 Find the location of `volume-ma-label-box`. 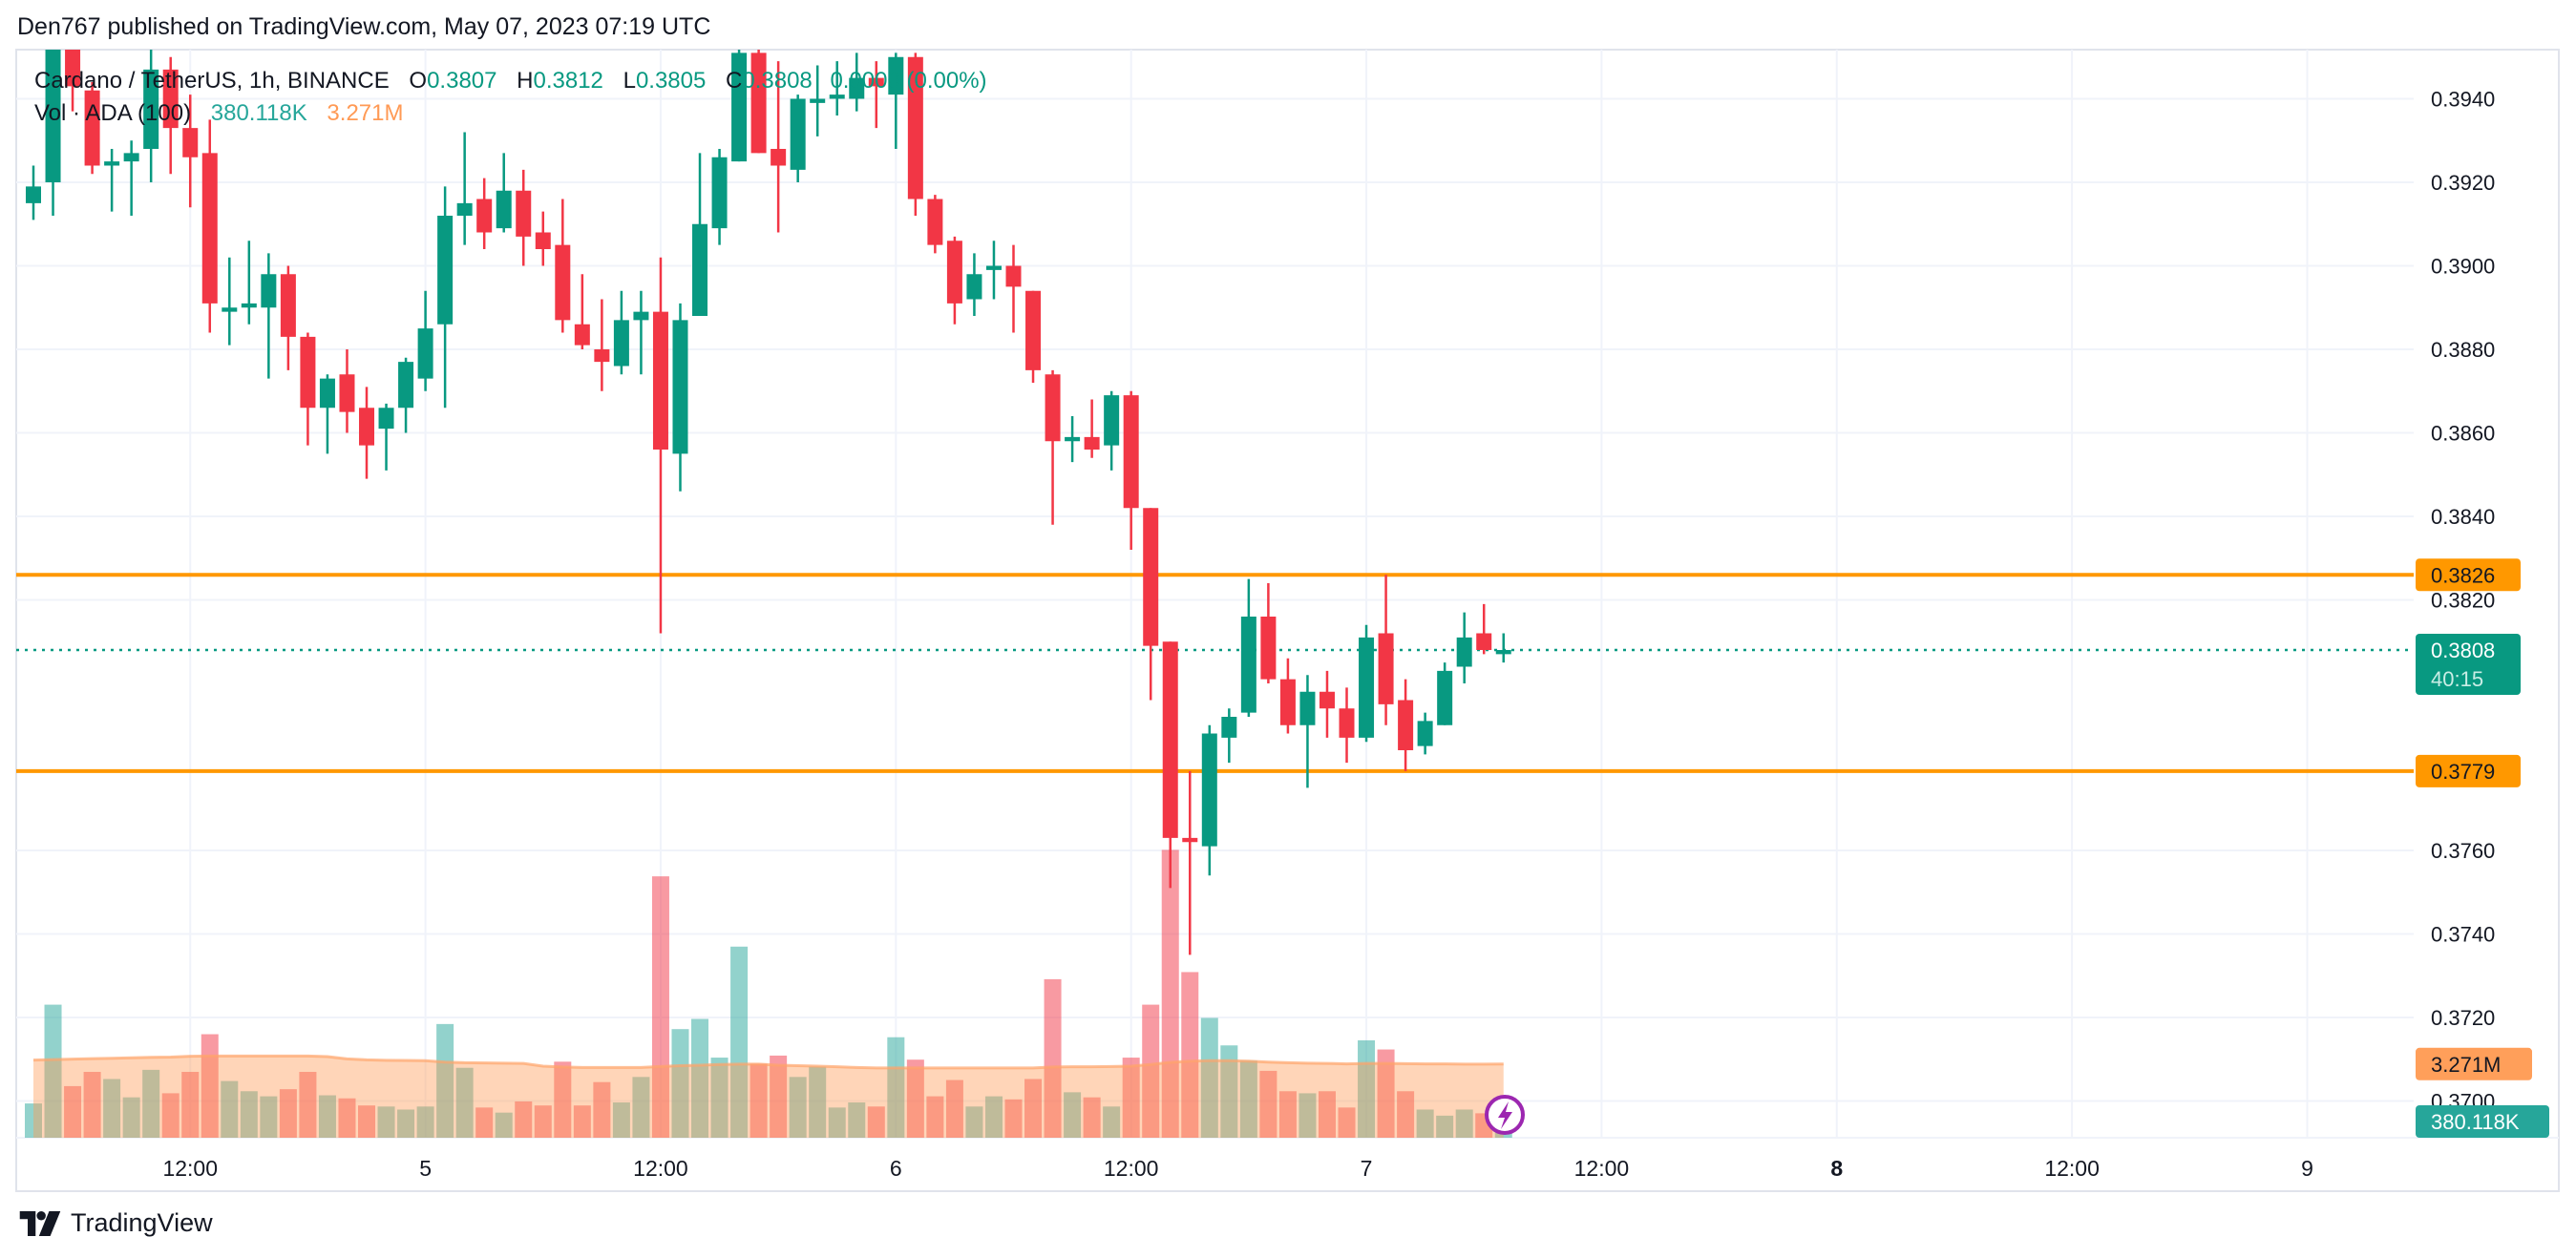

volume-ma-label-box is located at coordinates (2474, 1063).